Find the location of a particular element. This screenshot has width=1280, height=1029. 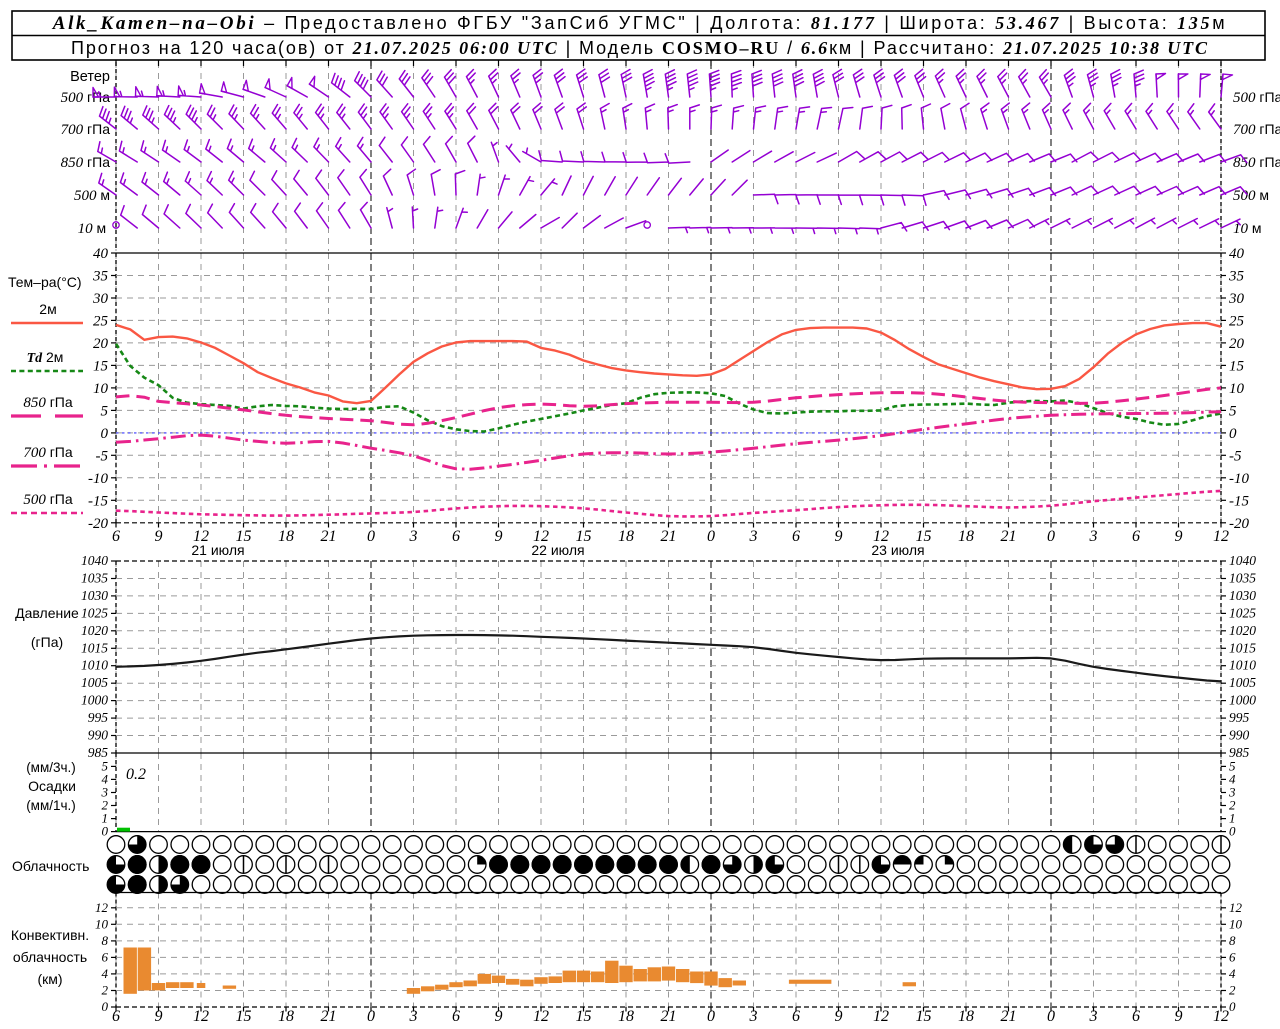

svg-text: 23 июля is located at coordinates (897, 550).